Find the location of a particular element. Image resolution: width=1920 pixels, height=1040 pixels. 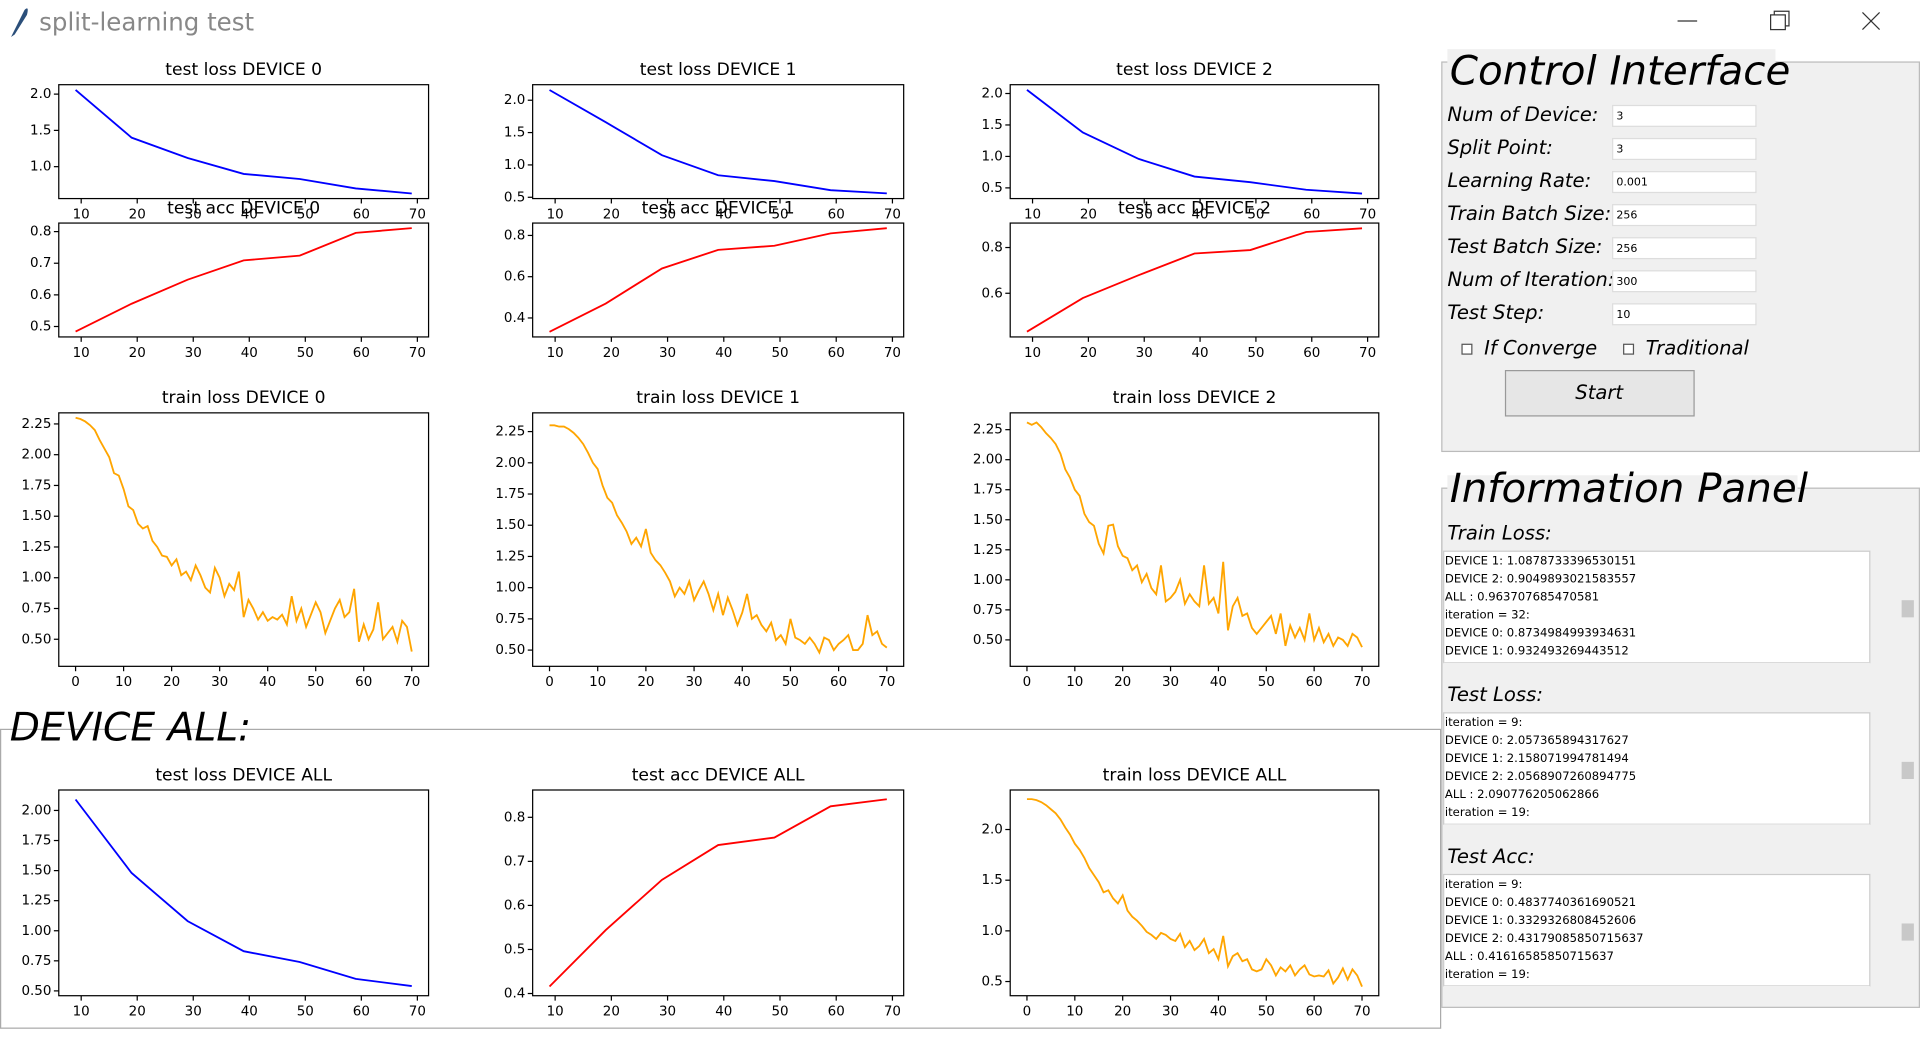

y-tick-label: 0.6 is located at coordinates (991, 293).